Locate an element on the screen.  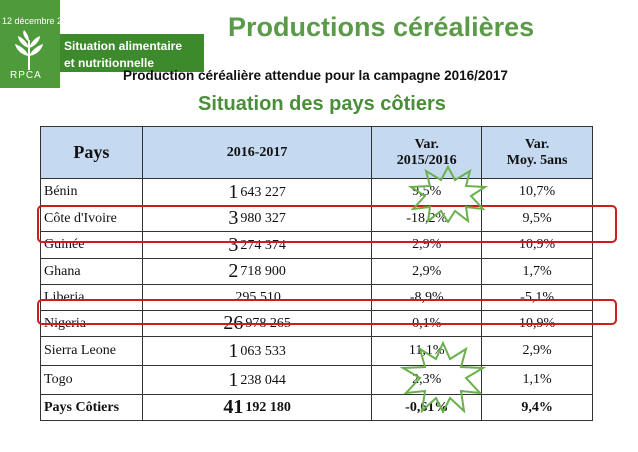
row-var-2015: 2,3% is located at coordinates (427, 380).